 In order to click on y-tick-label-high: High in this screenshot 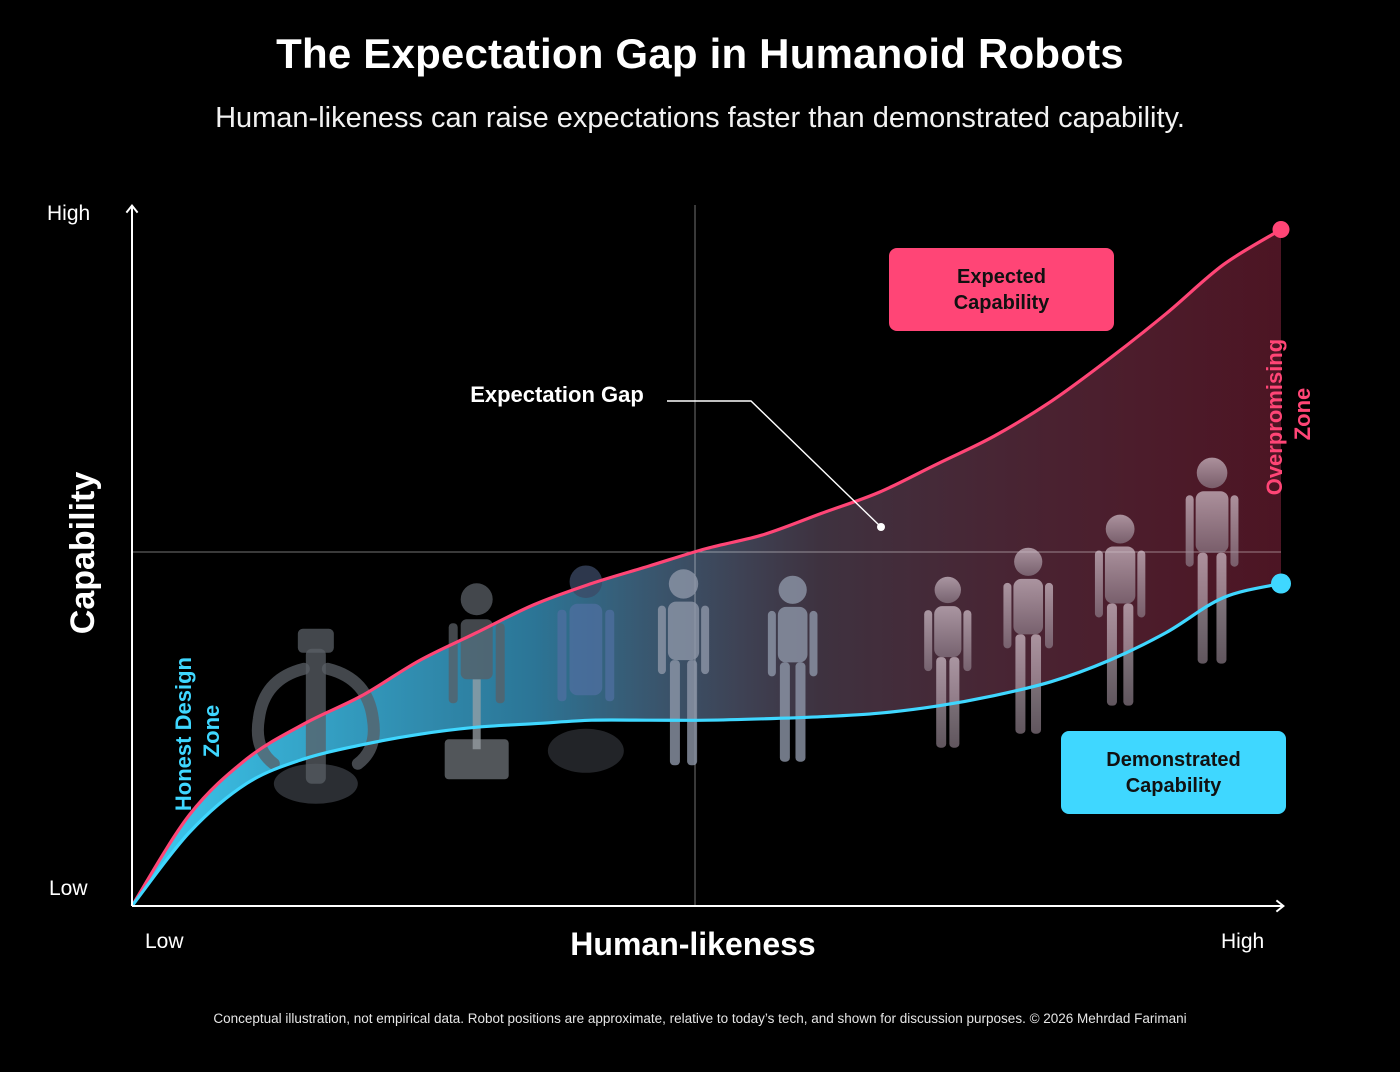, I will do `click(68, 213)`.